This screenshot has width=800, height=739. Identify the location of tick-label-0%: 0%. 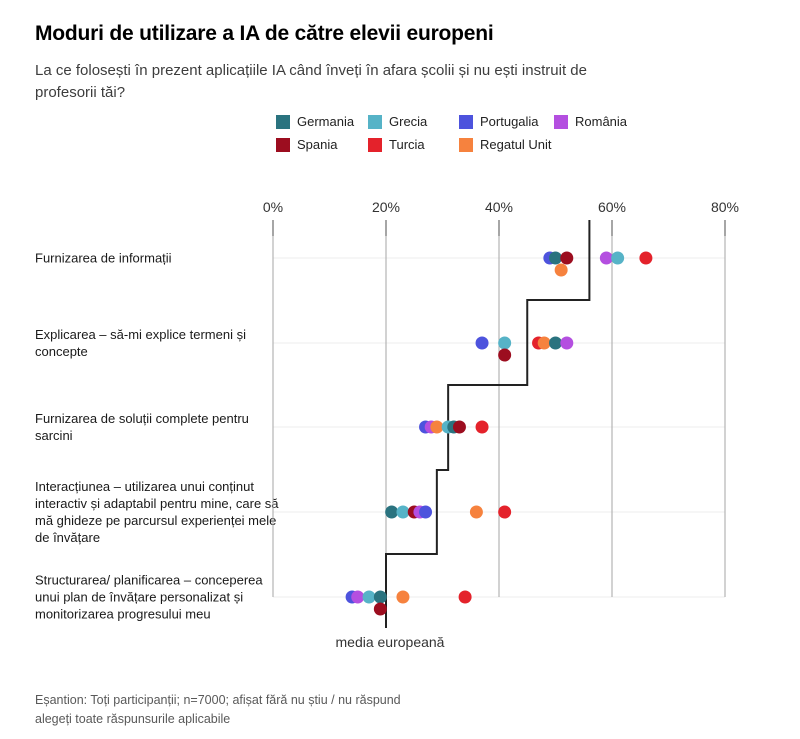
(273, 207).